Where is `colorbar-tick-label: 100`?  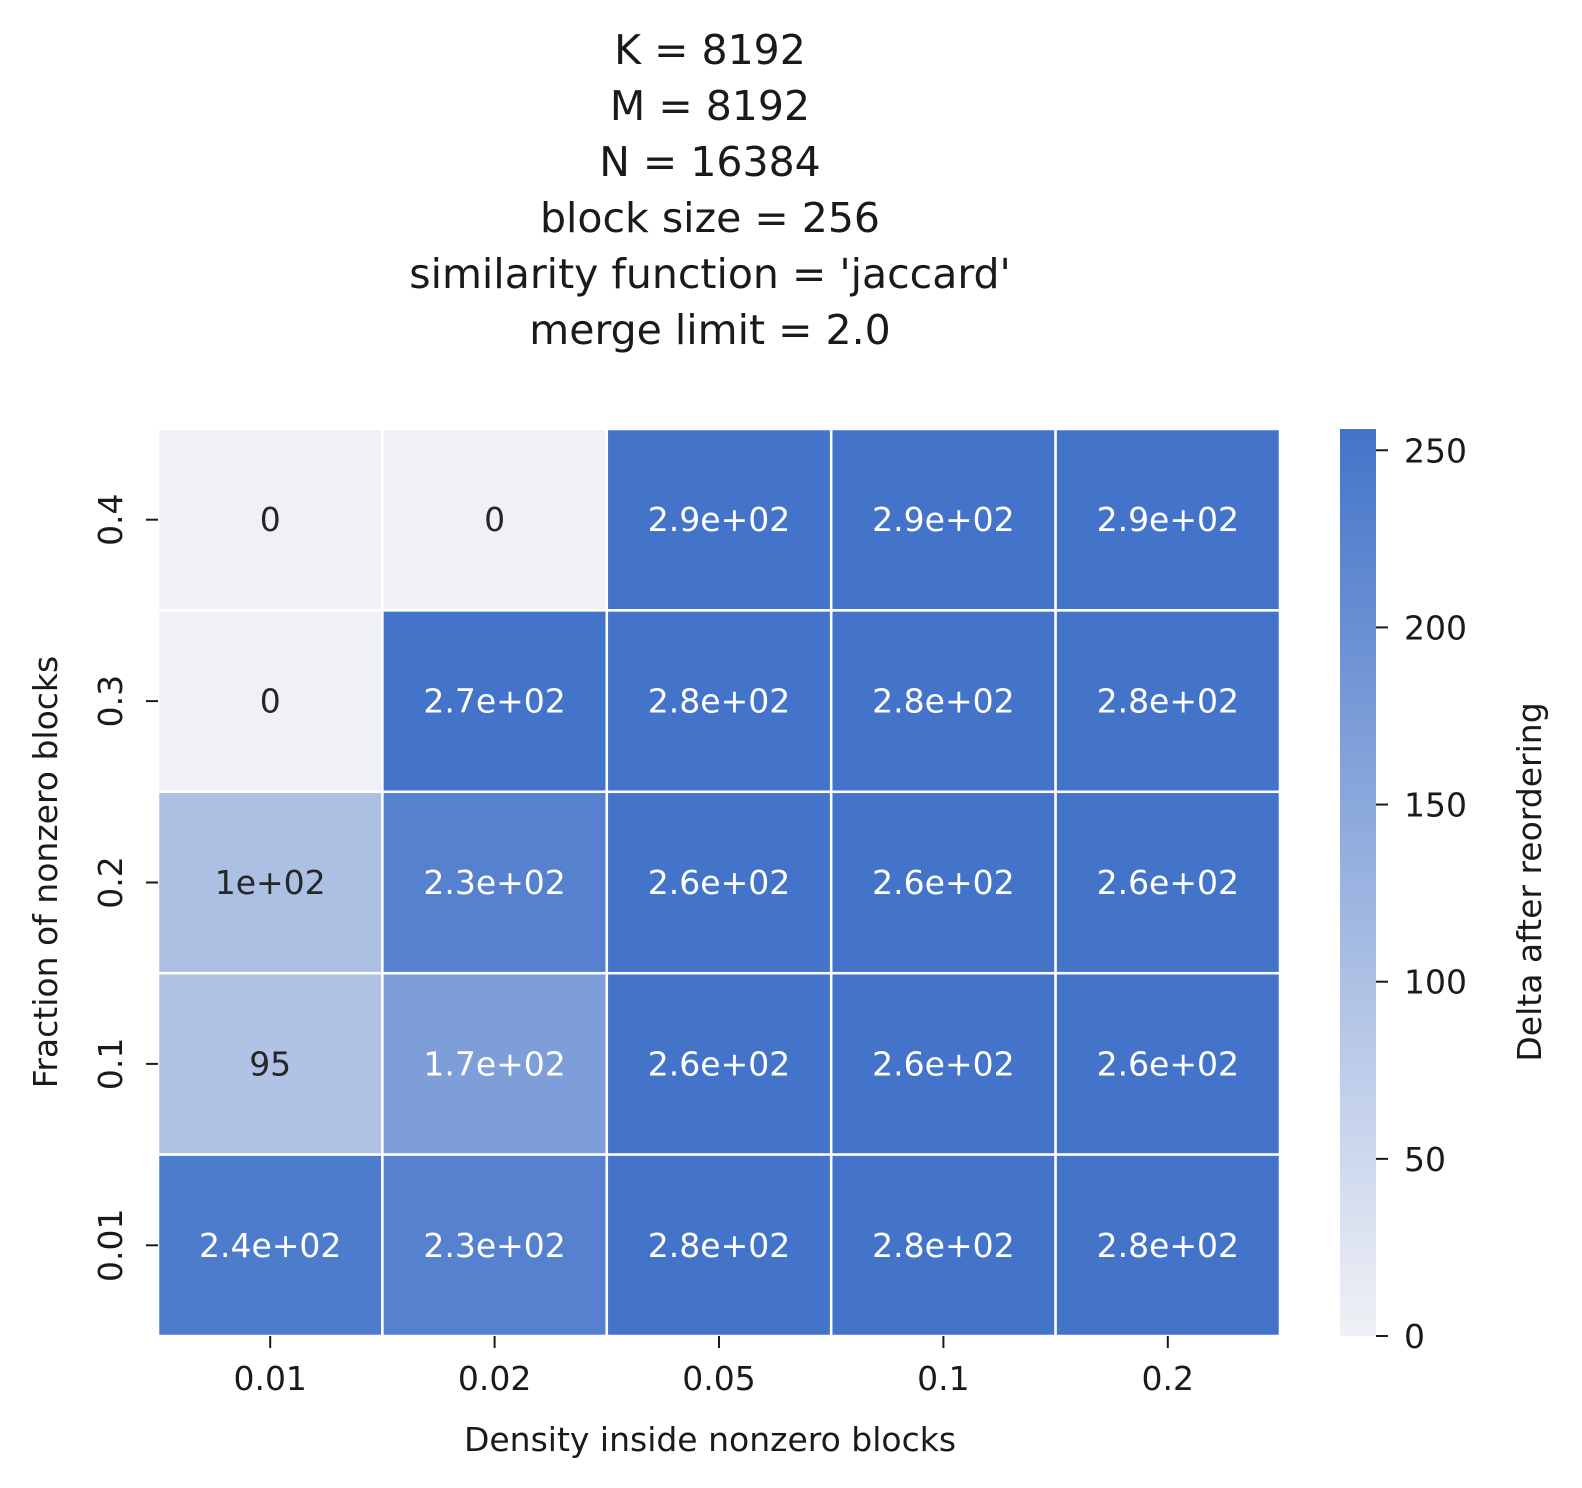
colorbar-tick-label: 100 is located at coordinates (1435, 982).